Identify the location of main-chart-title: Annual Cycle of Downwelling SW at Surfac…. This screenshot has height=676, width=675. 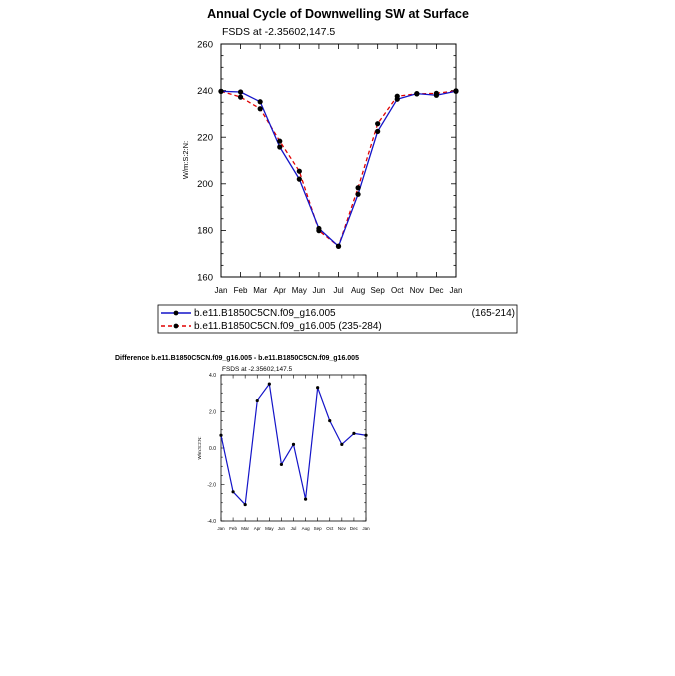
(338, 14).